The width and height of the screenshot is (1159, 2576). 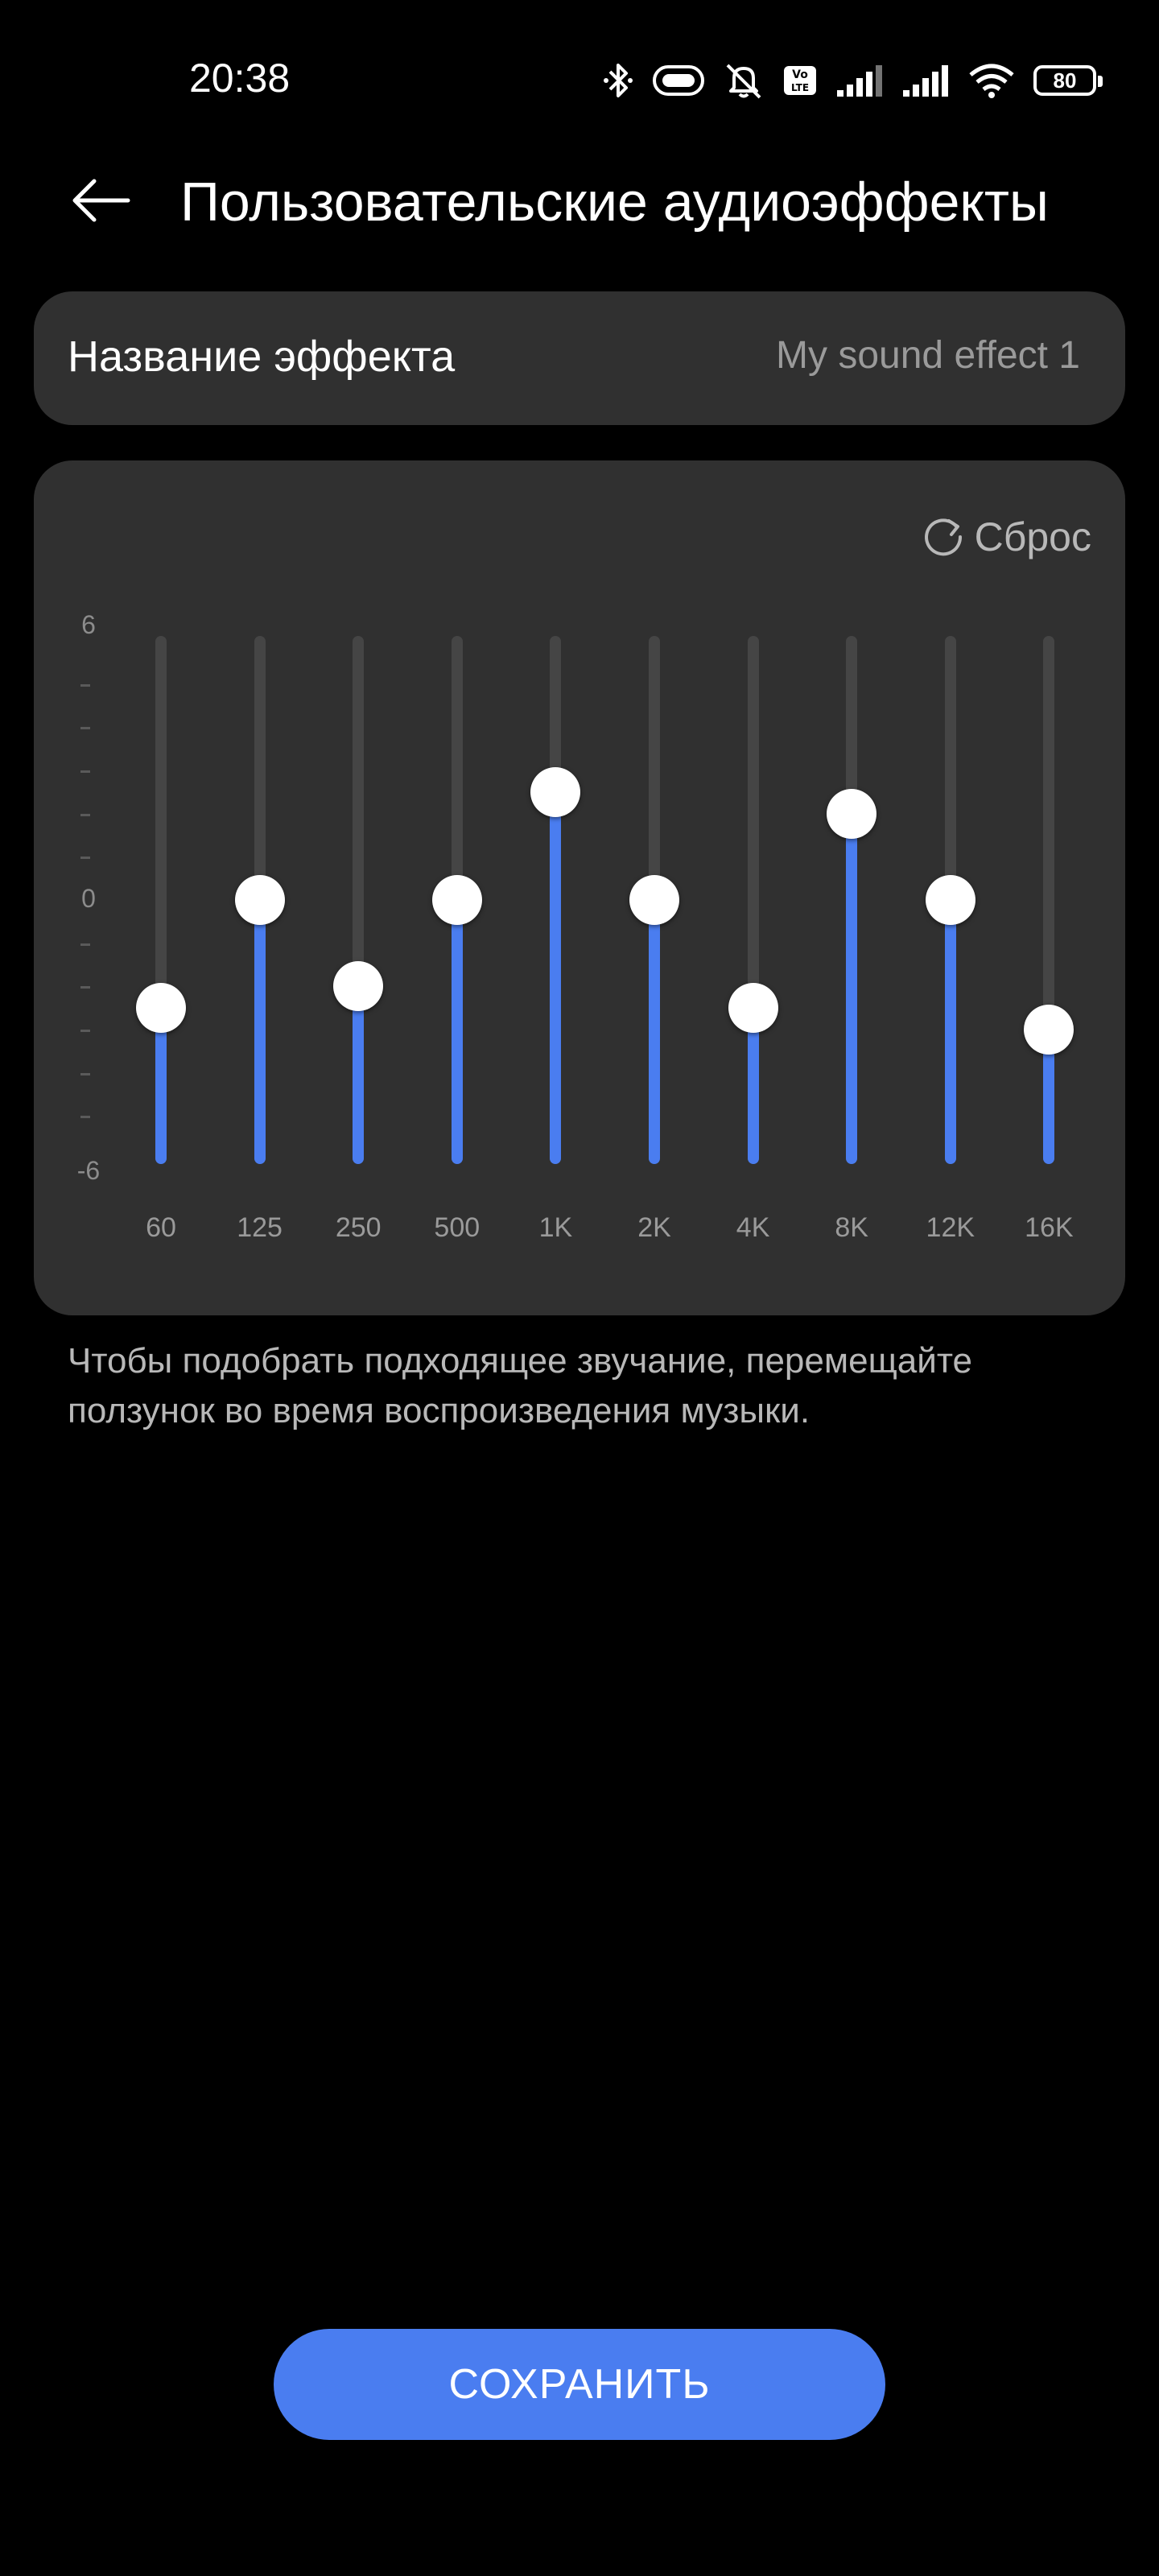 I want to click on svg-text: LTE, so click(x=800, y=87).